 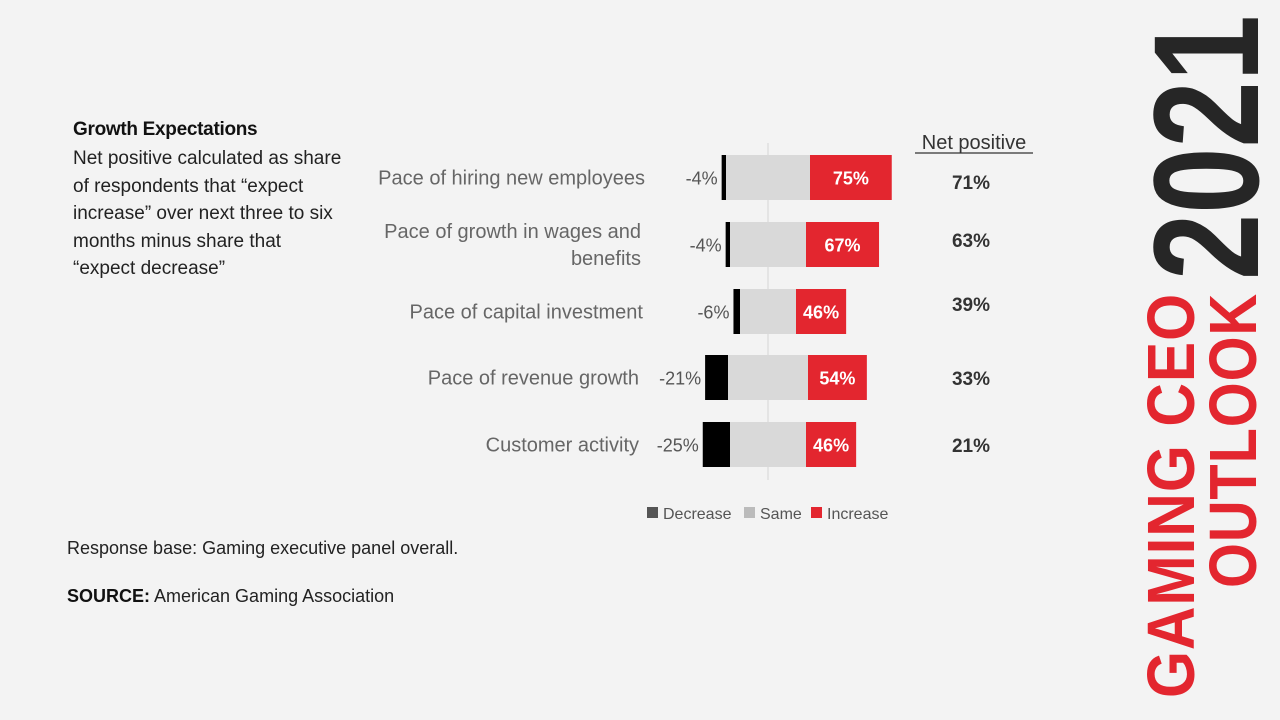 I want to click on category-label: benefits, so click(x=606, y=259).